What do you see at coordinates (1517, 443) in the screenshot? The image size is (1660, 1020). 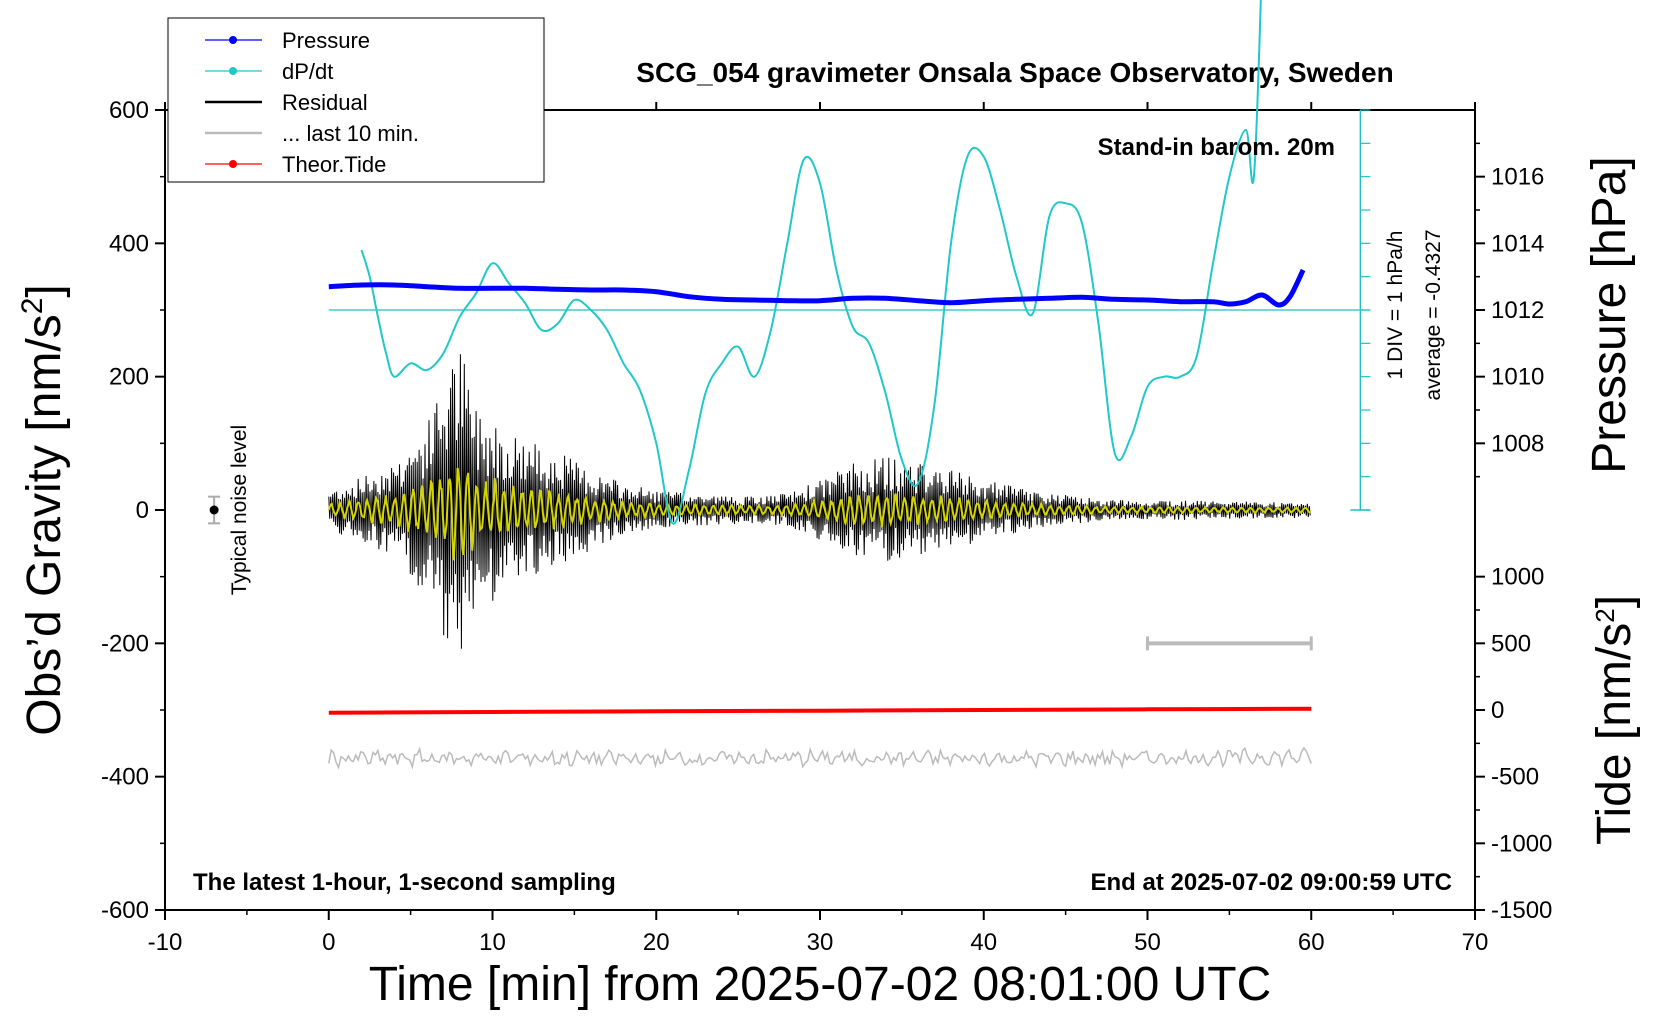 I see `pressure-tick-label: 1008` at bounding box center [1517, 443].